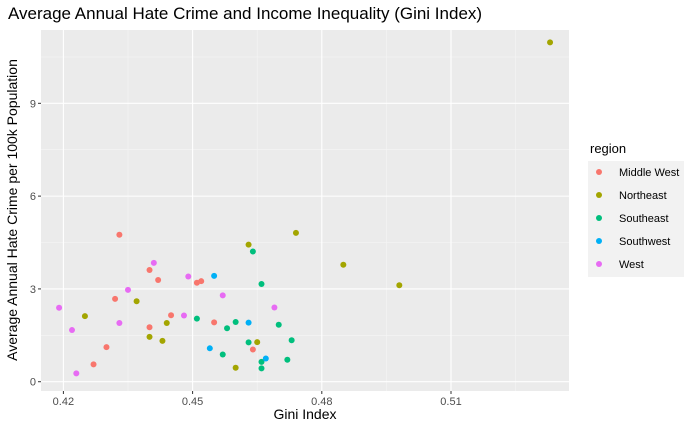  I want to click on x-tick-label: 0.51, so click(450, 402).